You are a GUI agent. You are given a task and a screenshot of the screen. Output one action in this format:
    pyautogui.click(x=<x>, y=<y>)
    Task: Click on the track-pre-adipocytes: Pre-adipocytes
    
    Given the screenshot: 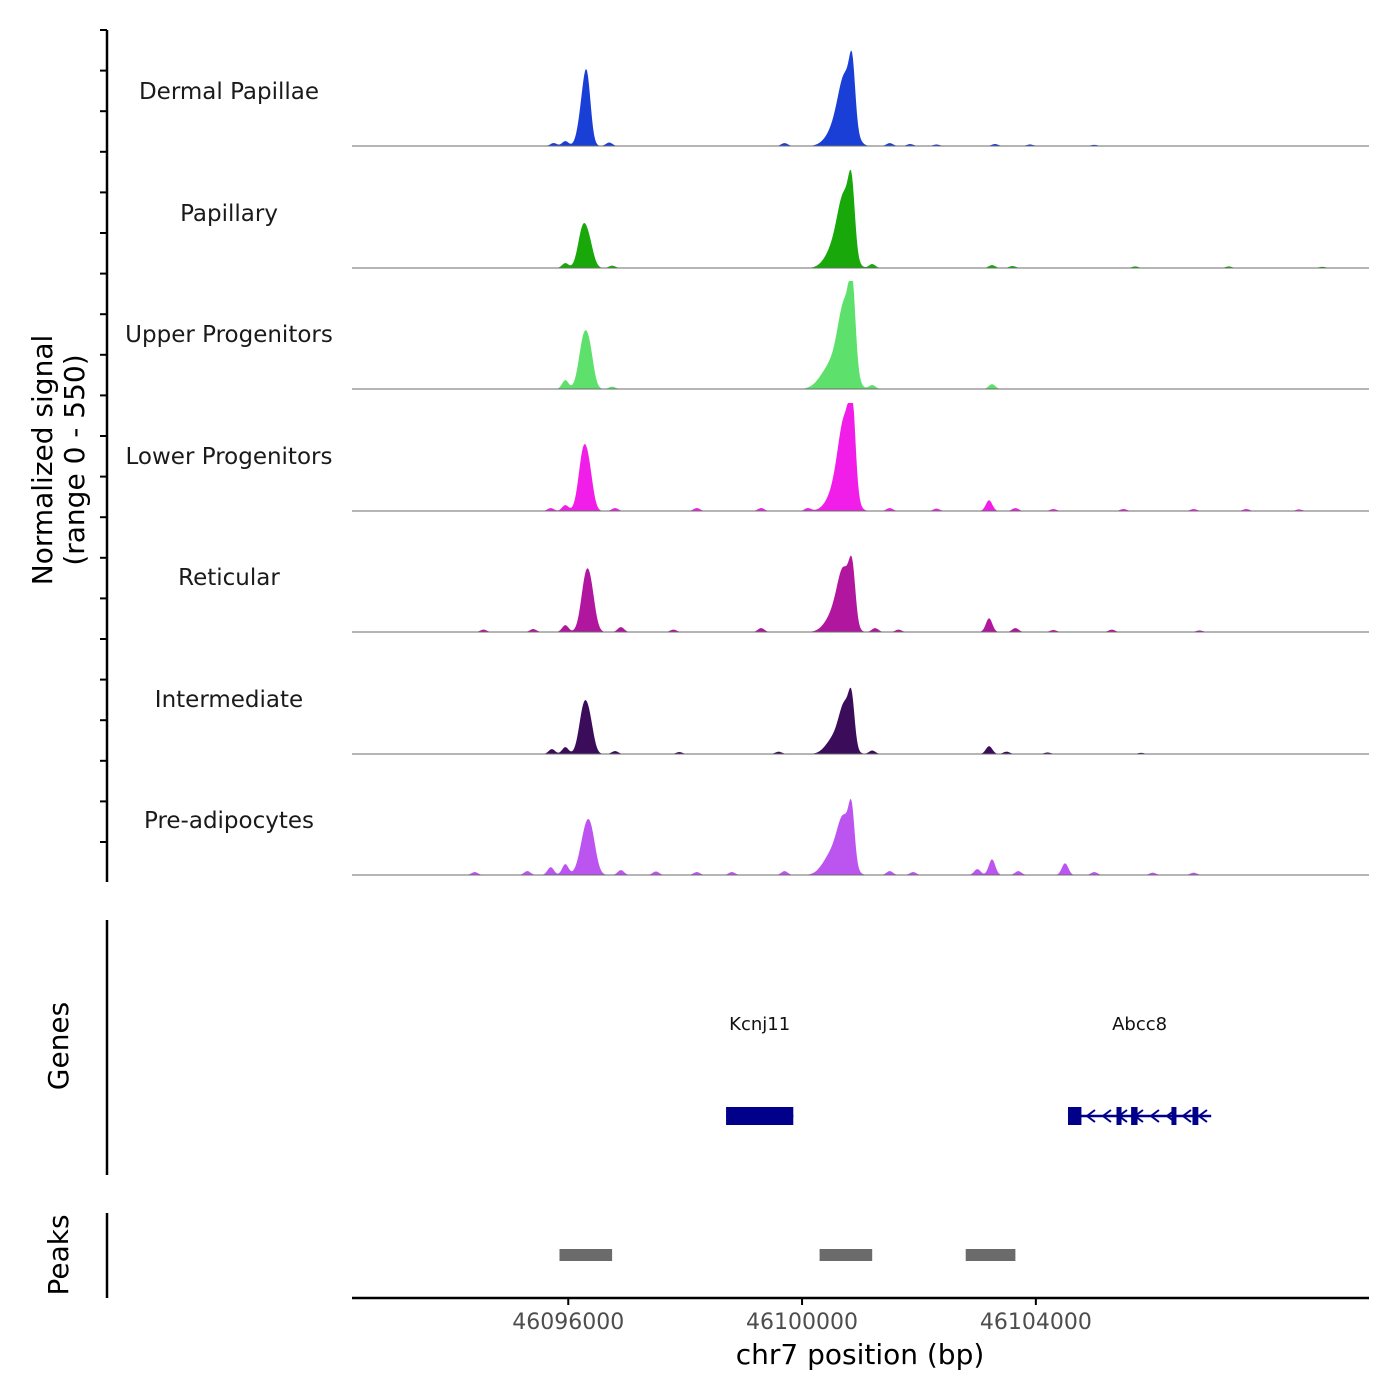 What is the action you would take?
    pyautogui.click(x=756, y=837)
    